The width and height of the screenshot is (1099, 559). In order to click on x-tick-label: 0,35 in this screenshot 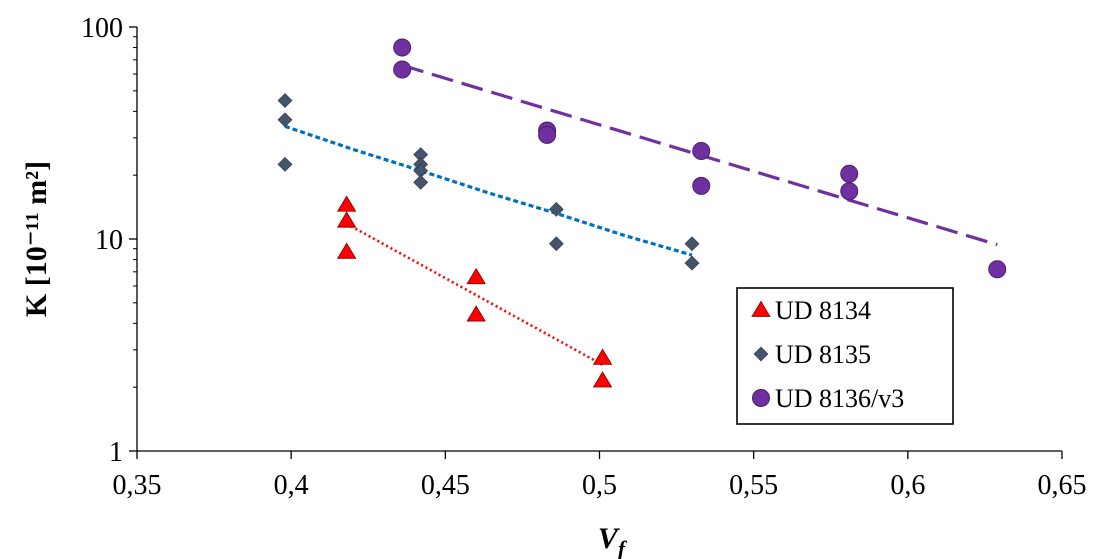, I will do `click(137, 485)`.